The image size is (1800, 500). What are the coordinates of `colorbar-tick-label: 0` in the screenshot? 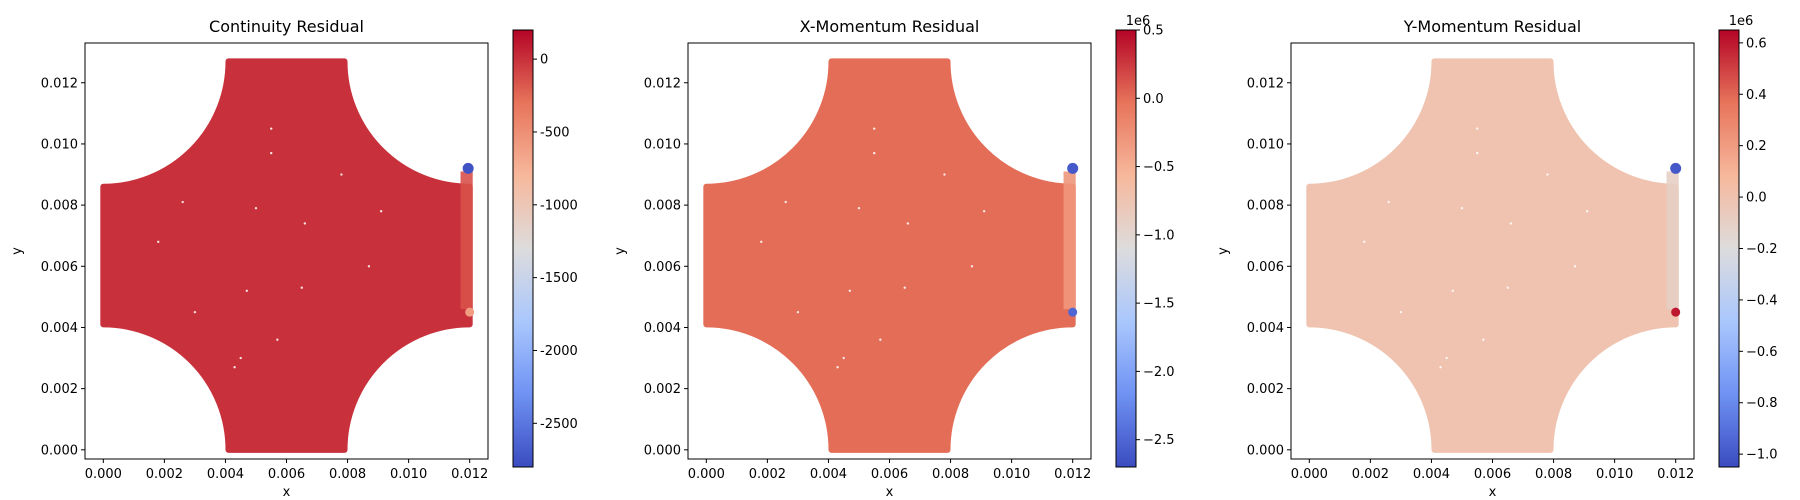 It's located at (544, 60).